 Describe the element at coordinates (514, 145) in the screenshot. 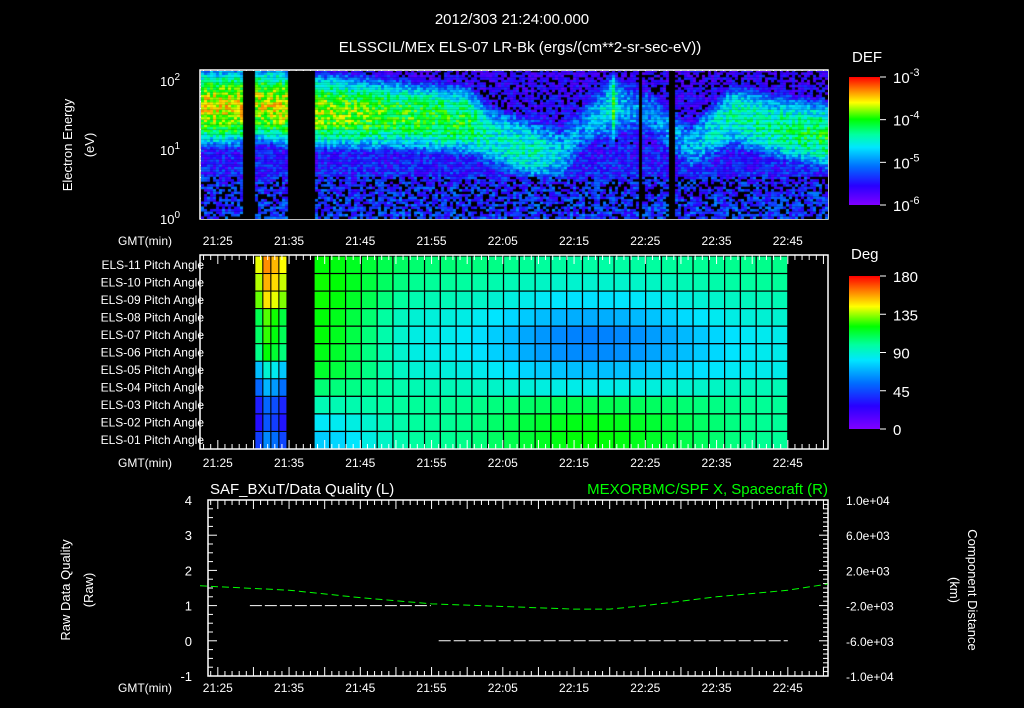

I see `energy-spectrogram-image` at that location.